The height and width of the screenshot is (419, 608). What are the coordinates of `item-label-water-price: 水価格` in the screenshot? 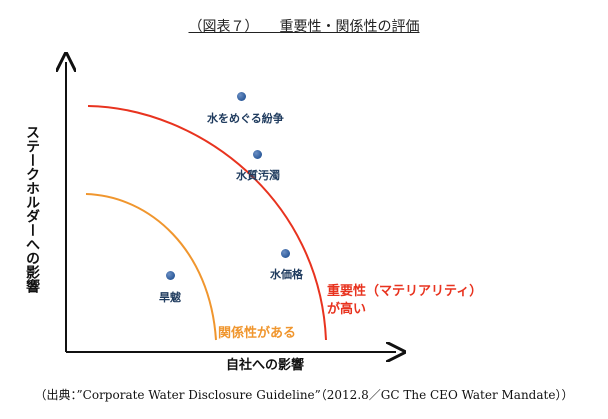 It's located at (286, 274).